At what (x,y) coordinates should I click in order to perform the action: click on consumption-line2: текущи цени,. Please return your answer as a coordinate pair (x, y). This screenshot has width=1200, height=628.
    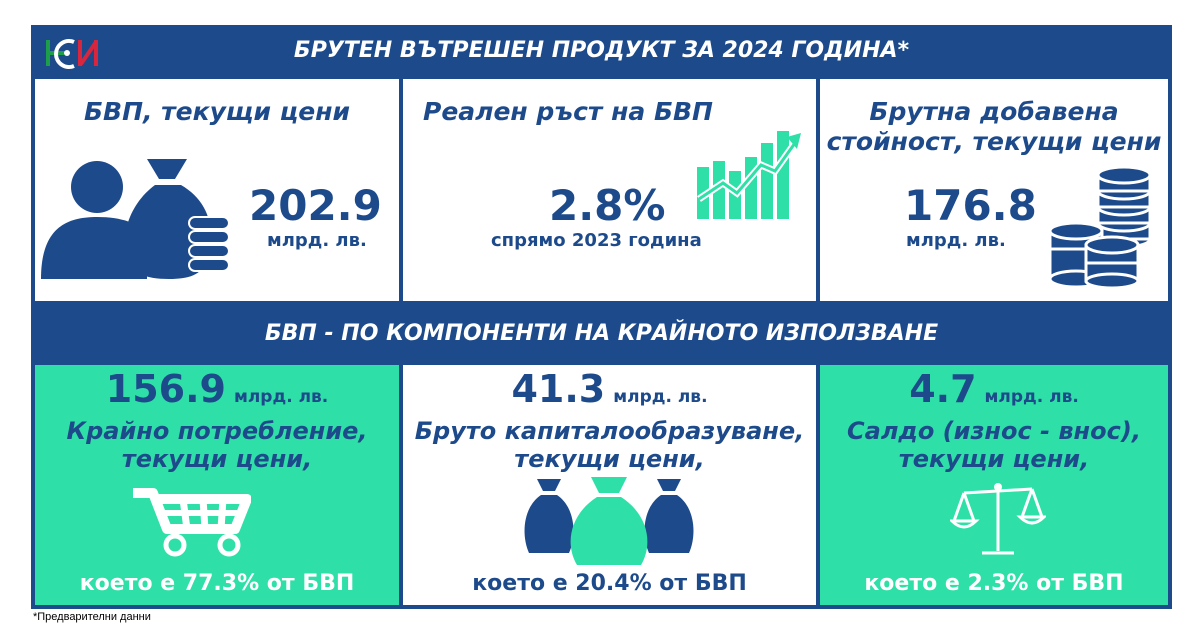
    Looking at the image, I should click on (217, 459).